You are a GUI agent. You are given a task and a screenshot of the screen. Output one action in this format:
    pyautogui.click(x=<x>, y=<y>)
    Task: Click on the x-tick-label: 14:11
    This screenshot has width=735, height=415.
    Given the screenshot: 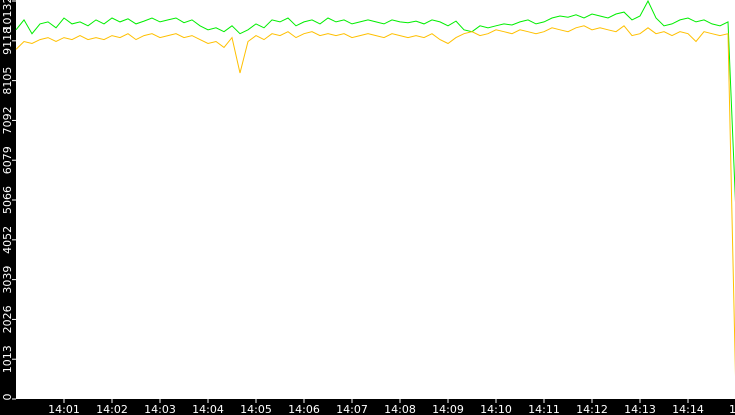 What is the action you would take?
    pyautogui.click(x=544, y=409)
    